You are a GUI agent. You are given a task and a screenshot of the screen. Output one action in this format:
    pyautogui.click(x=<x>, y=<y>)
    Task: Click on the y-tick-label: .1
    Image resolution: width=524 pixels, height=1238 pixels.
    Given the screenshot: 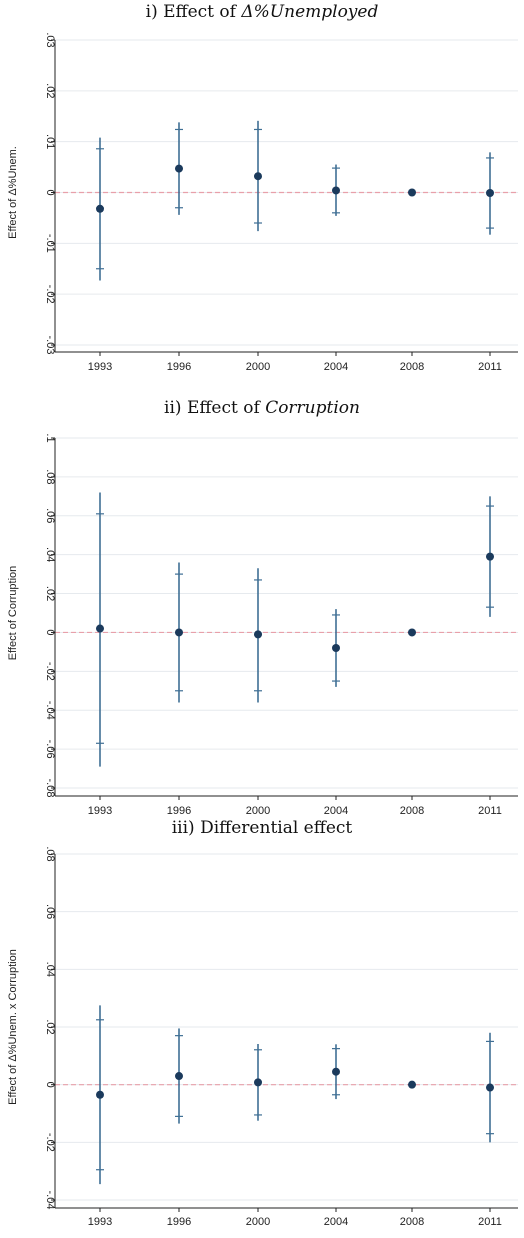 What is the action you would take?
    pyautogui.click(x=50, y=437)
    